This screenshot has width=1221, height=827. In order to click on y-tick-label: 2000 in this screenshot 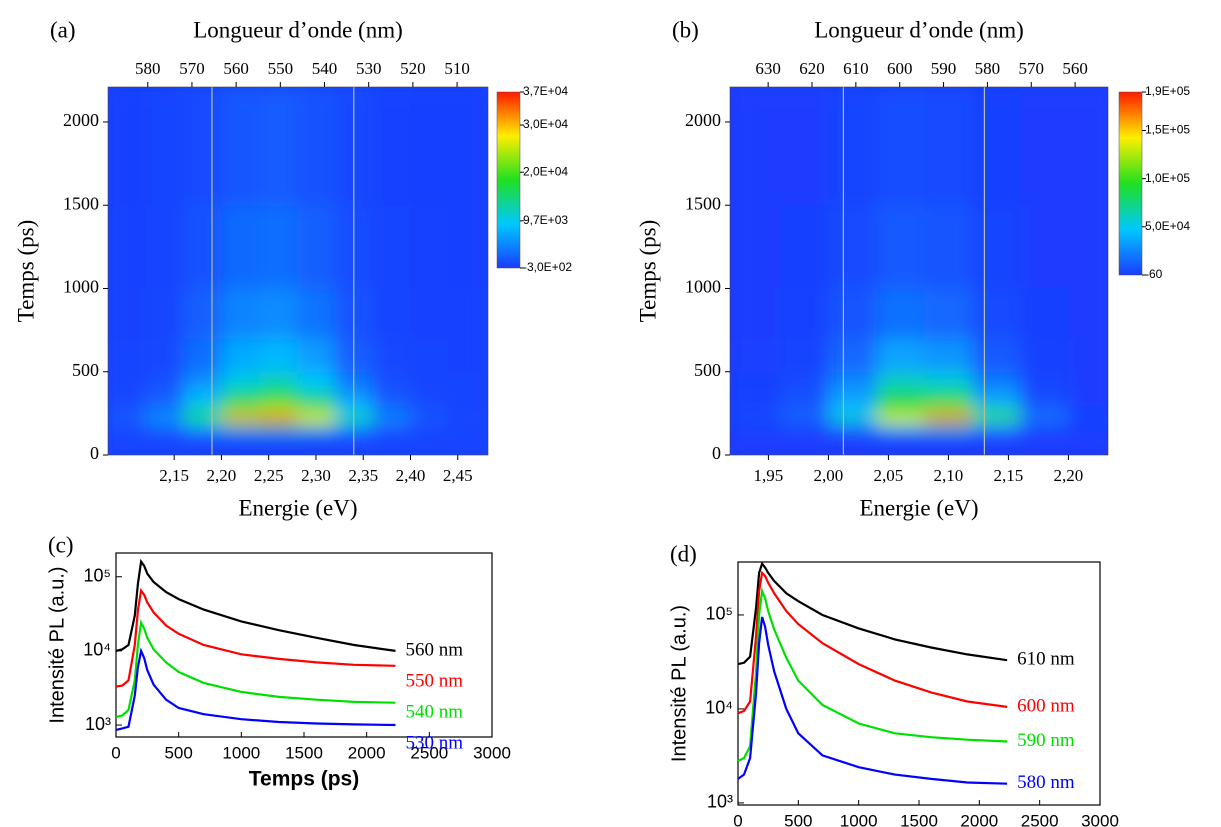, I will do `click(703, 120)`.